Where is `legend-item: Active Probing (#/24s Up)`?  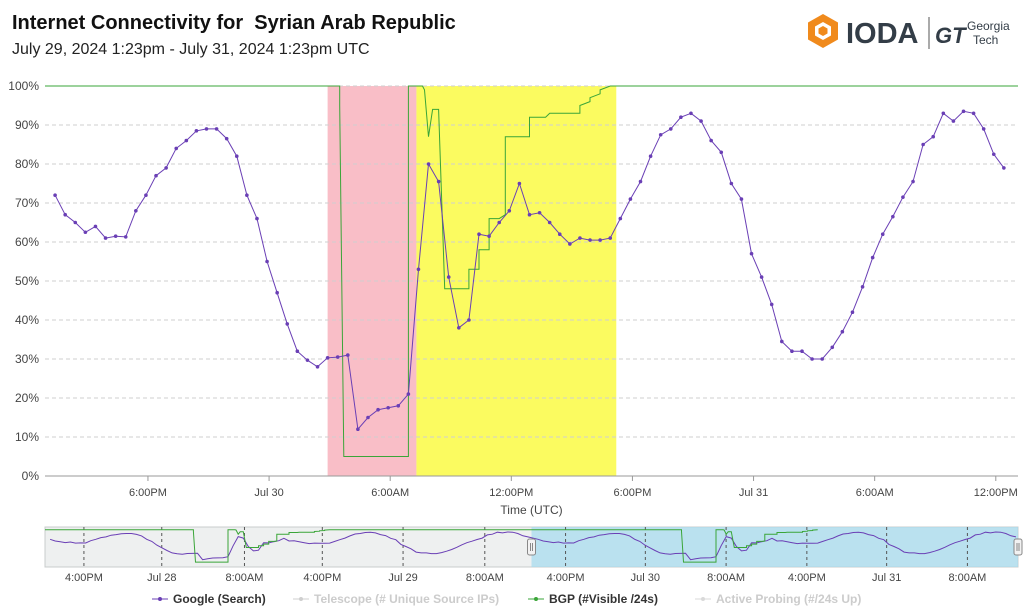
legend-item: Active Probing (#/24s Up) is located at coordinates (778, 599).